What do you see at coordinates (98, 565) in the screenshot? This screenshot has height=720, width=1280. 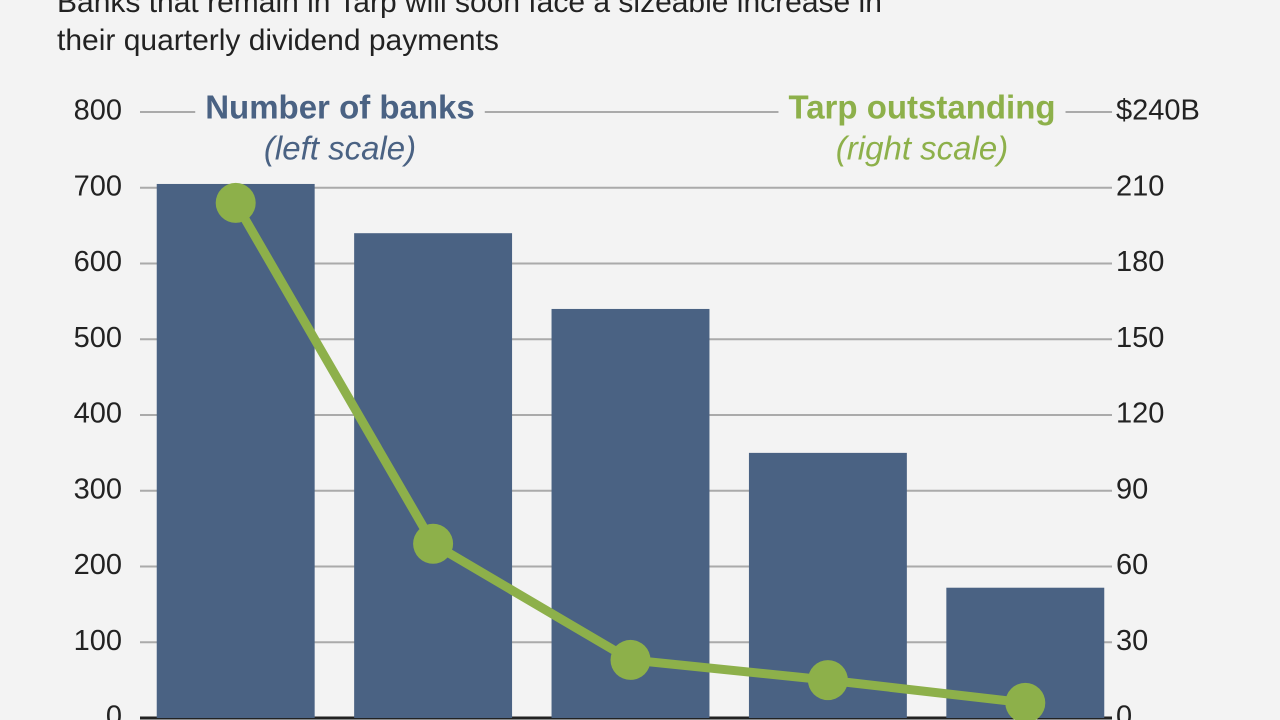 I see `y-tick-label: 200` at bounding box center [98, 565].